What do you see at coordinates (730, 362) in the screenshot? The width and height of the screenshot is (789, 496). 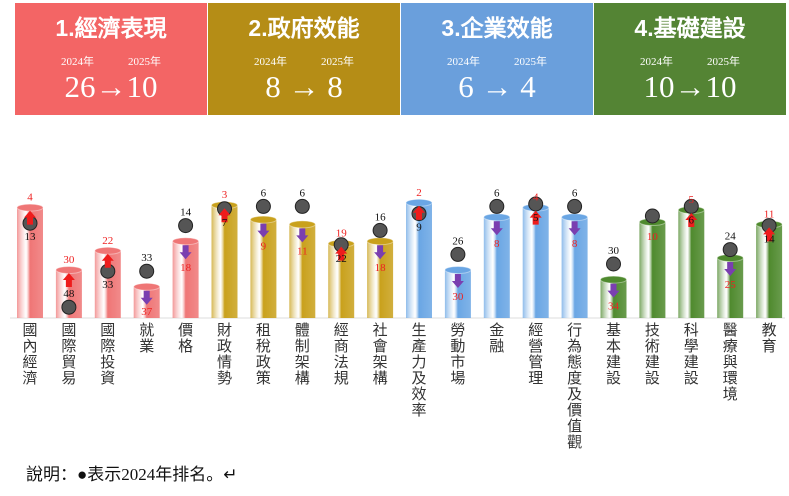 I see `category-label: 醫療與環境` at bounding box center [730, 362].